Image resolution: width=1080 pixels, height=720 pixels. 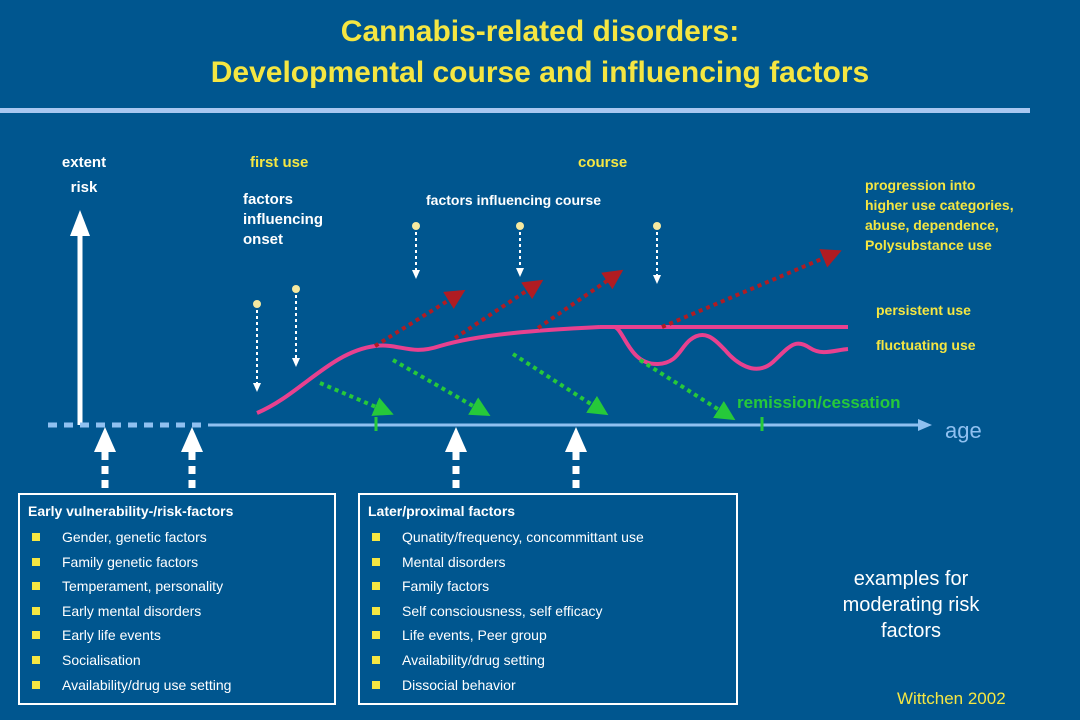 I want to click on list-item: Self consciousness, self efficacy, so click(x=554, y=611).